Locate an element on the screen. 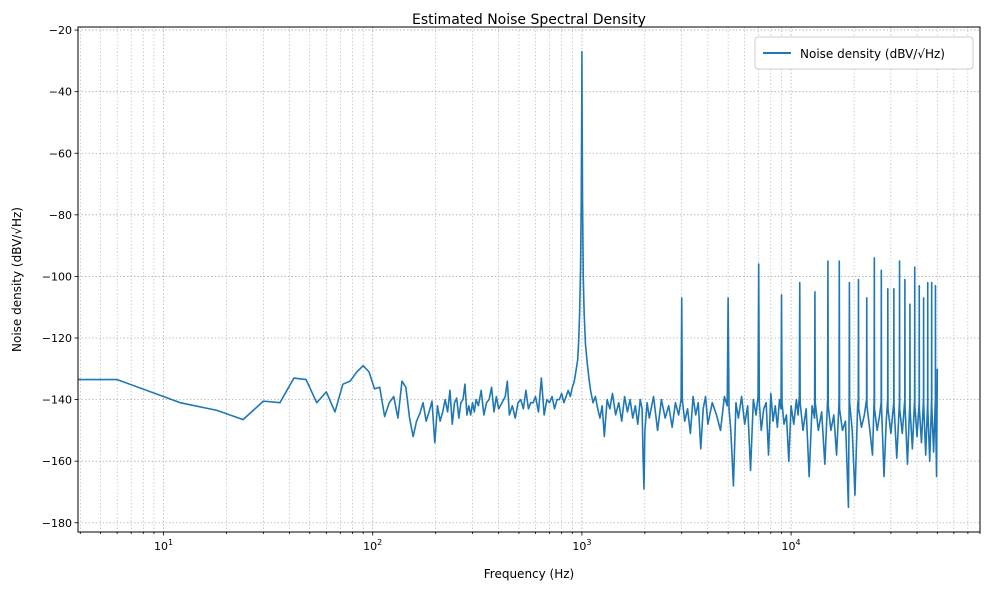 Image resolution: width=989 pixels, height=594 pixels. y-tick-label: −60 is located at coordinates (60, 153).